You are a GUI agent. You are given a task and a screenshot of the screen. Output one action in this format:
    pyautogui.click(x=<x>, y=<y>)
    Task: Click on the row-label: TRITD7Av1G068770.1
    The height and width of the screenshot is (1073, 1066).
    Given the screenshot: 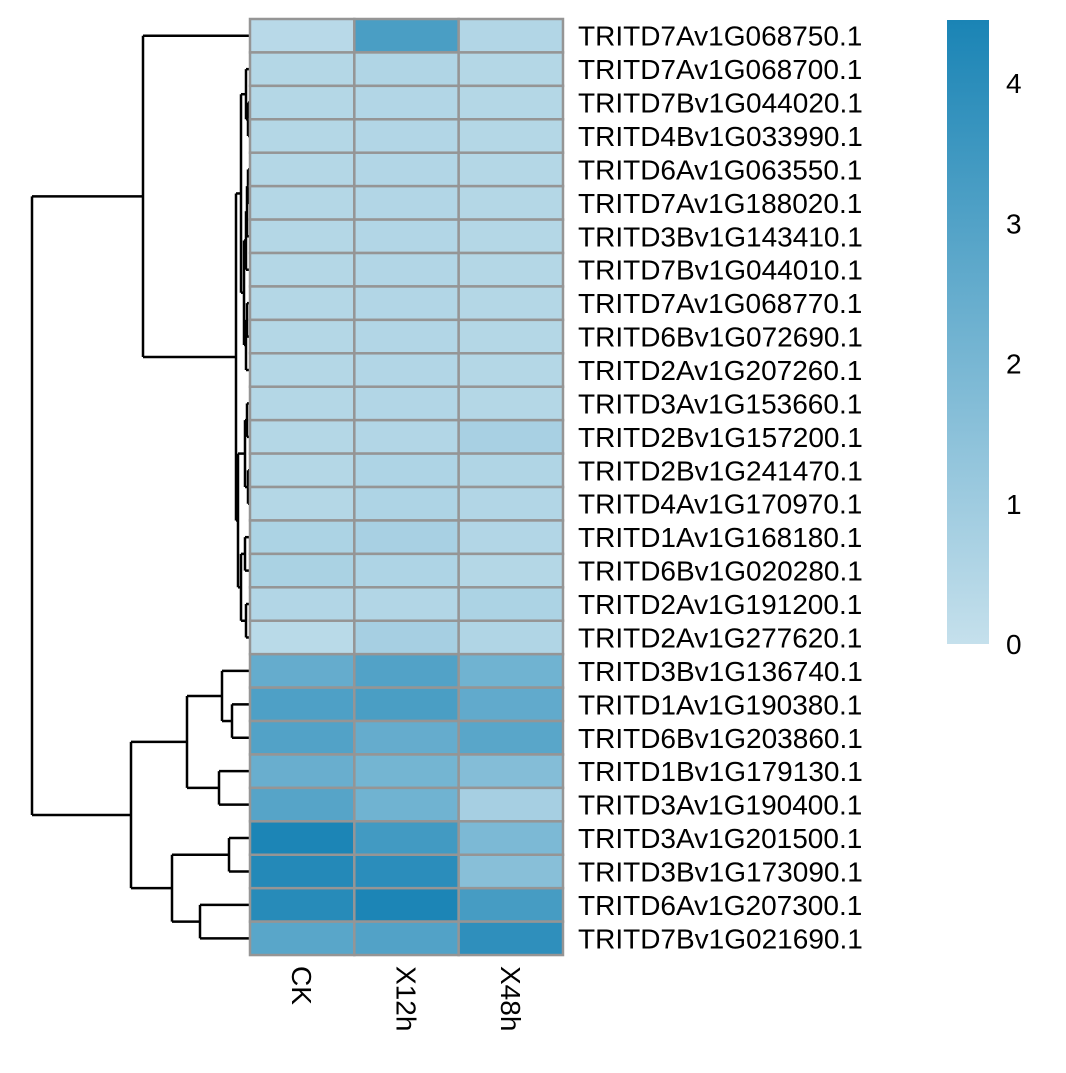 What is the action you would take?
    pyautogui.click(x=720, y=303)
    